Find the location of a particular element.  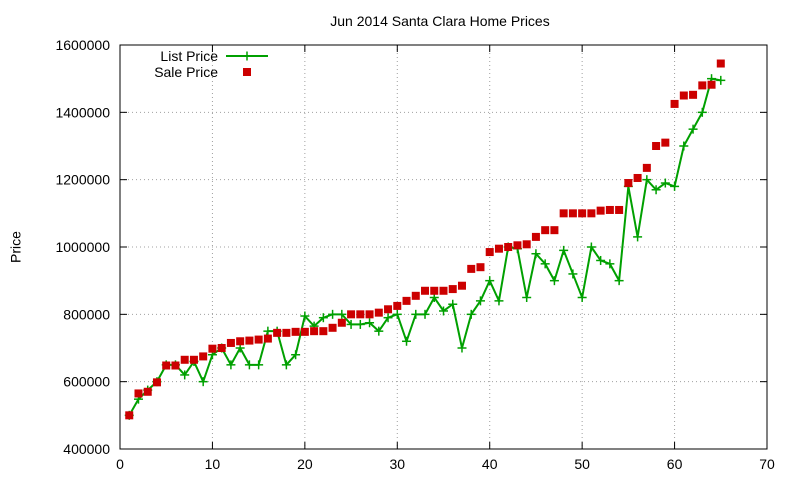

x-tick-label: 0 is located at coordinates (120, 464).